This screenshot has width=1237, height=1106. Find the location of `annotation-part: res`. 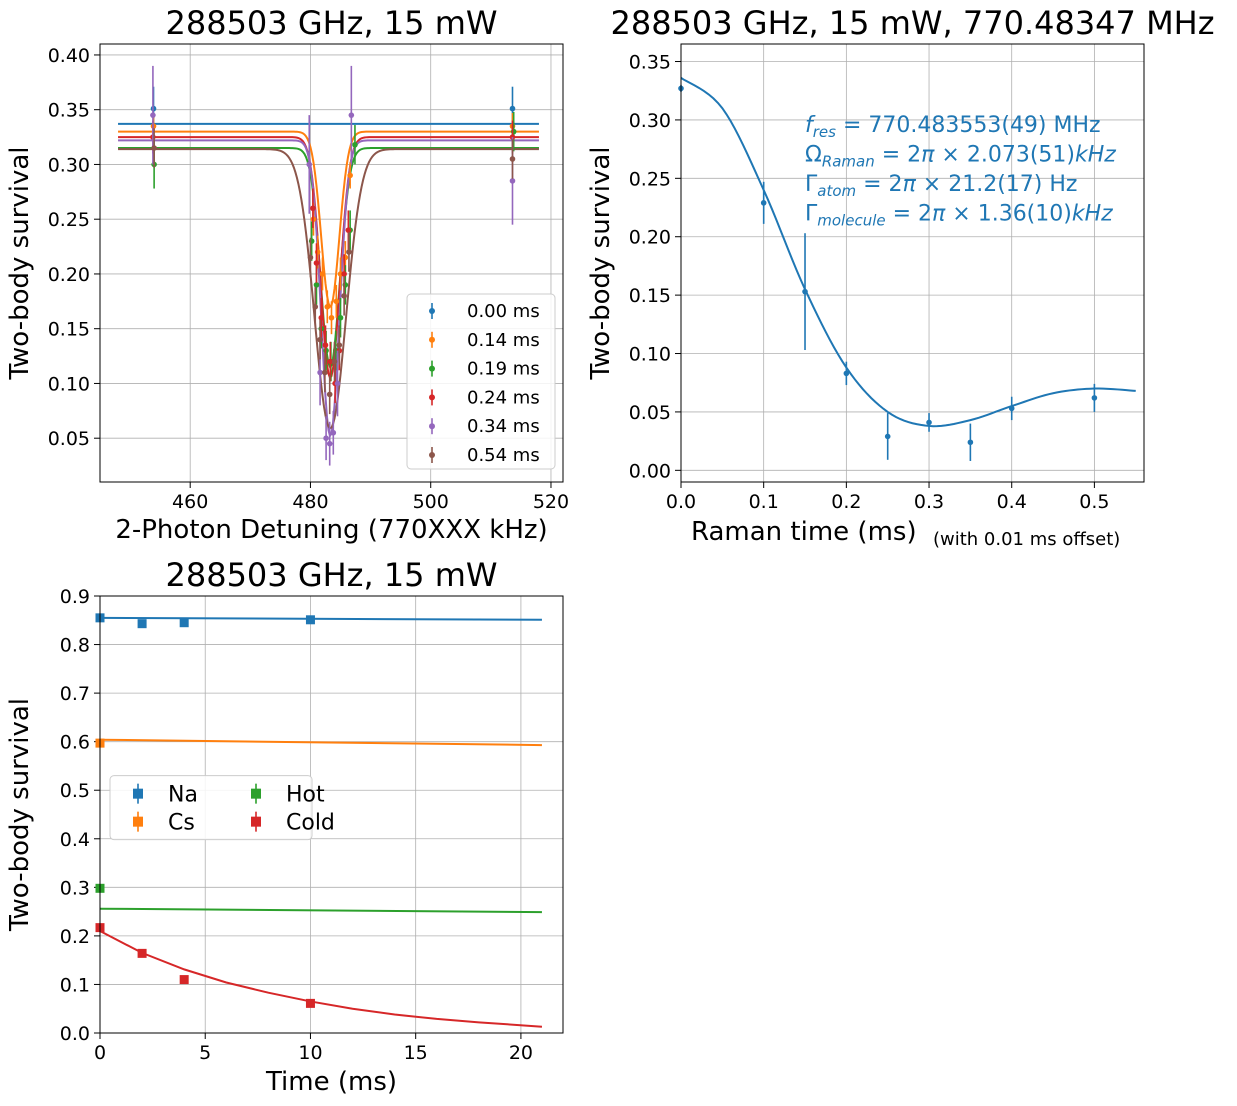

annotation-part: res is located at coordinates (824, 132).